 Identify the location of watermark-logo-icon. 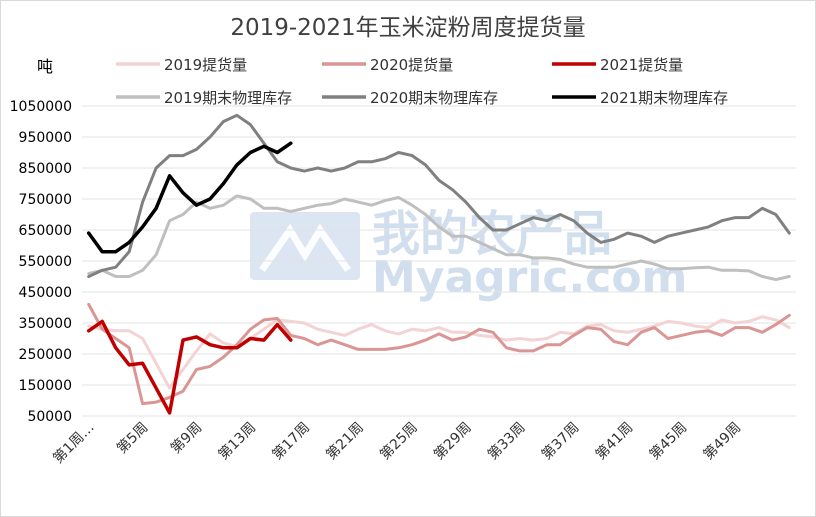
(305, 246).